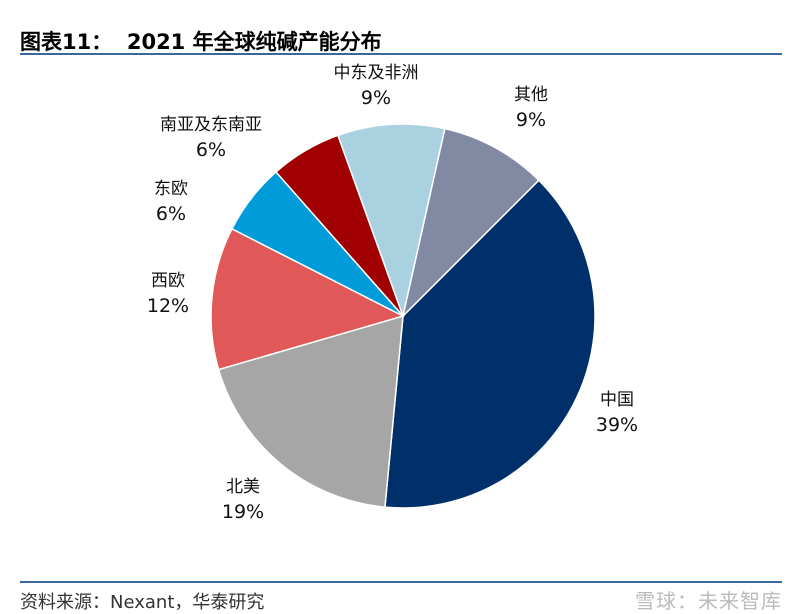  I want to click on slice-label-value: 12%, so click(168, 306).